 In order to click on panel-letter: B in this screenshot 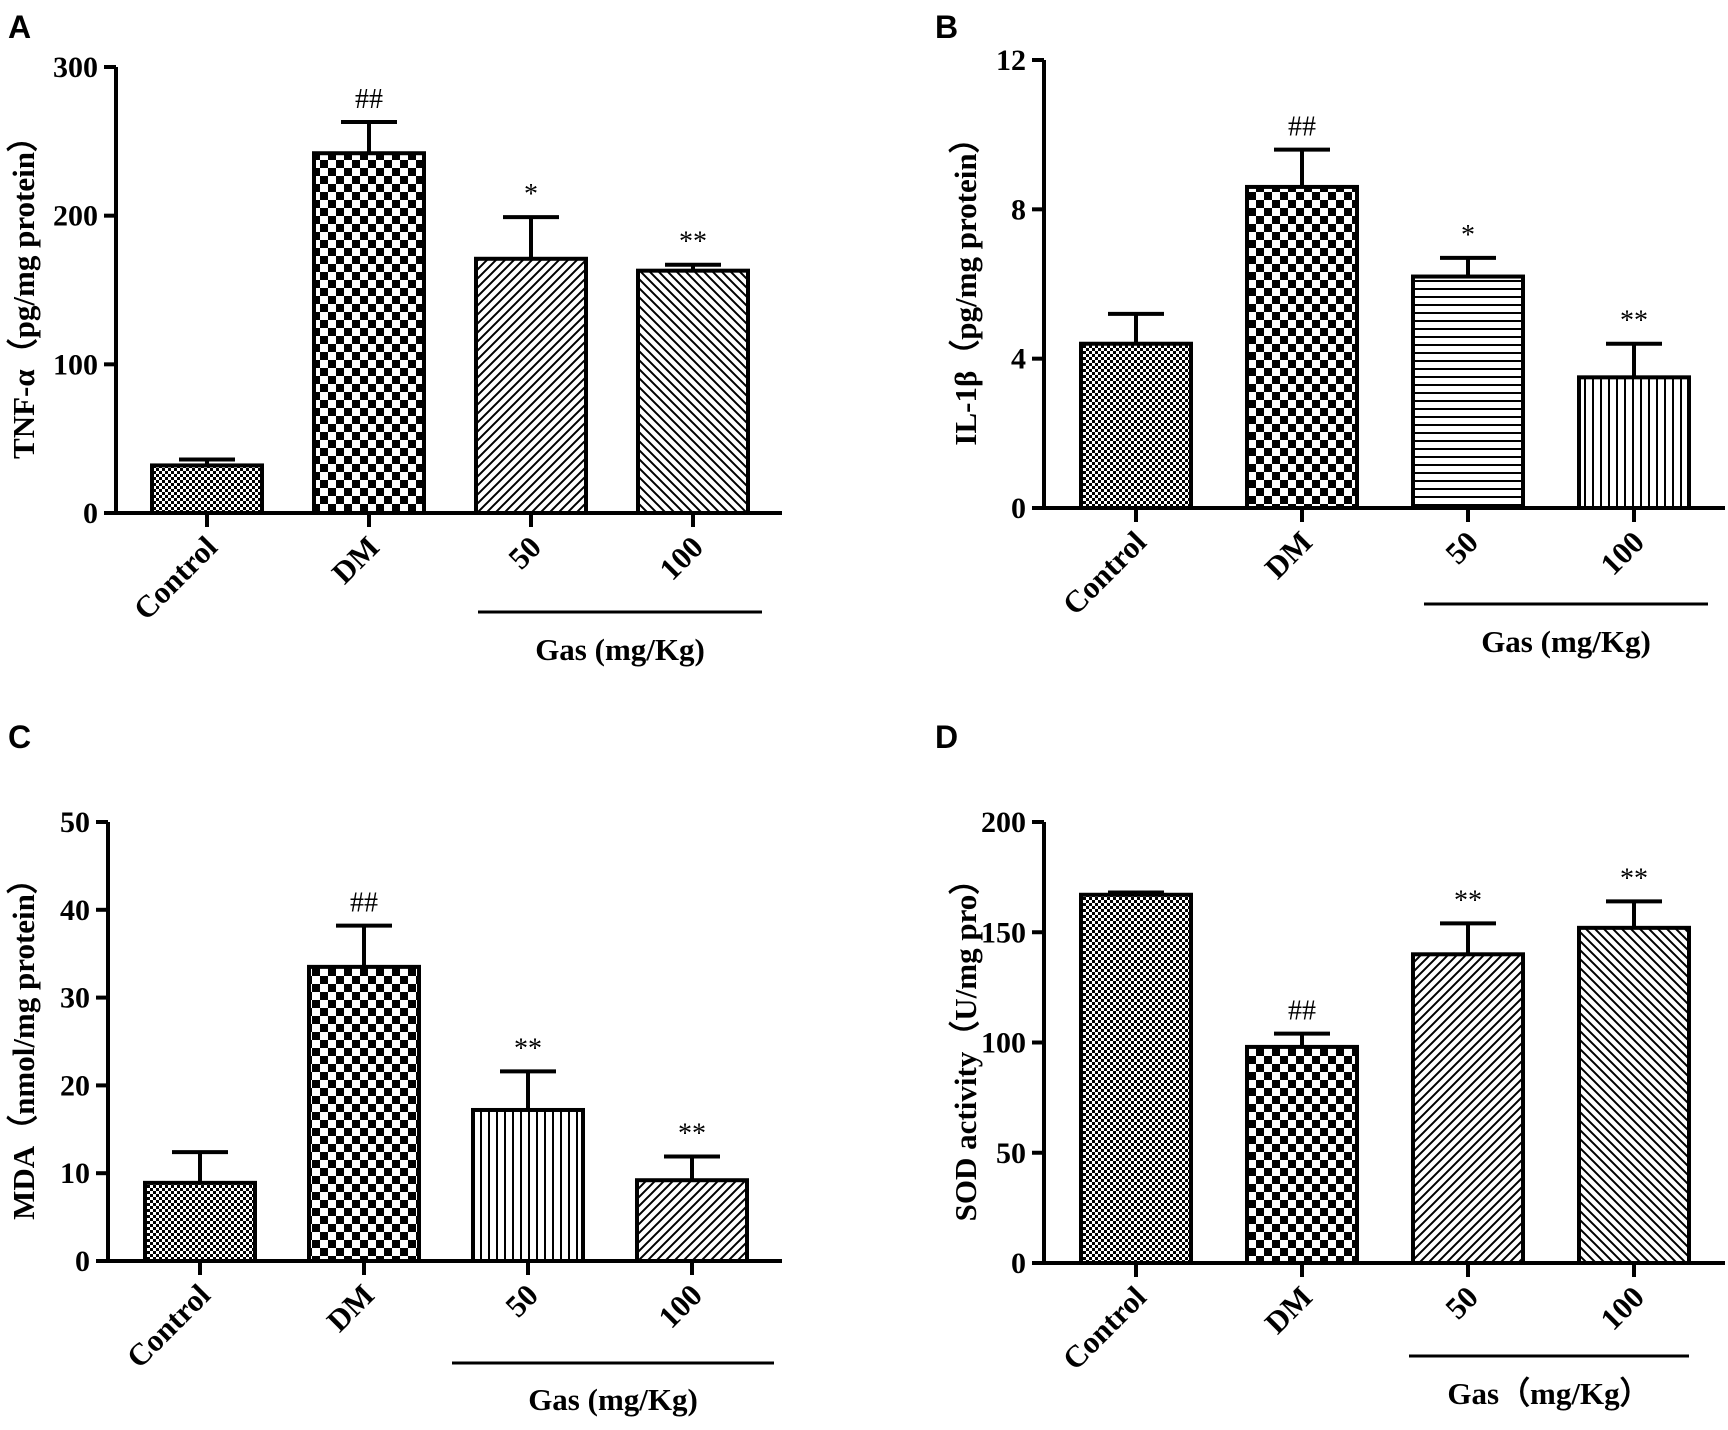, I will do `click(946, 27)`.